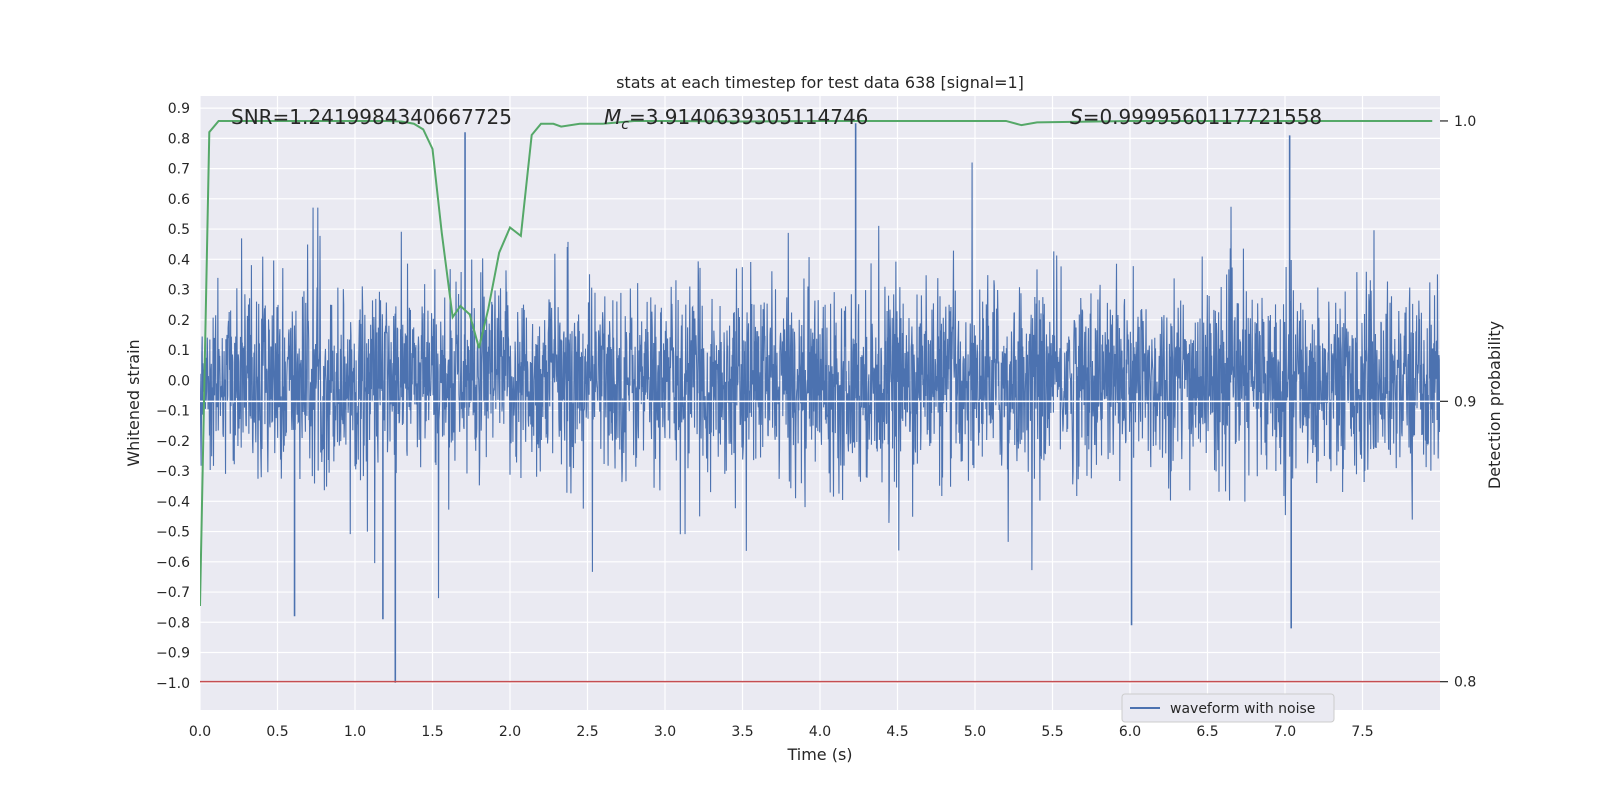  I want to click on x-tick-label: 6.0, so click(1130, 732).